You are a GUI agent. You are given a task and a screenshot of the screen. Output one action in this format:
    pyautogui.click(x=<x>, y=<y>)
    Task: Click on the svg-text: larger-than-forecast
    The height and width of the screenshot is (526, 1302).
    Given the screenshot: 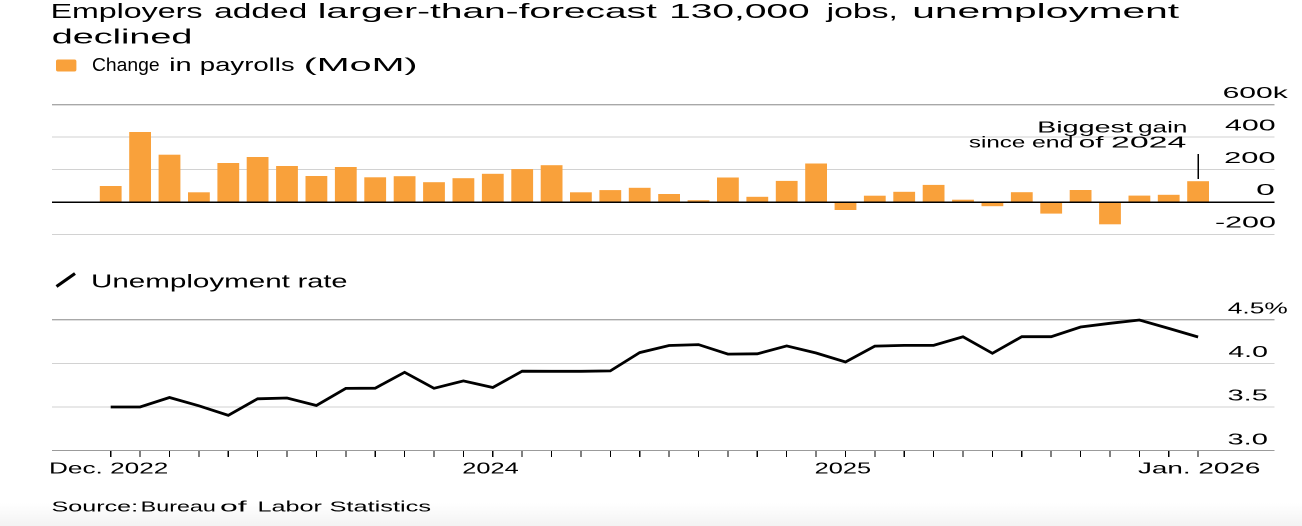 What is the action you would take?
    pyautogui.click(x=488, y=12)
    